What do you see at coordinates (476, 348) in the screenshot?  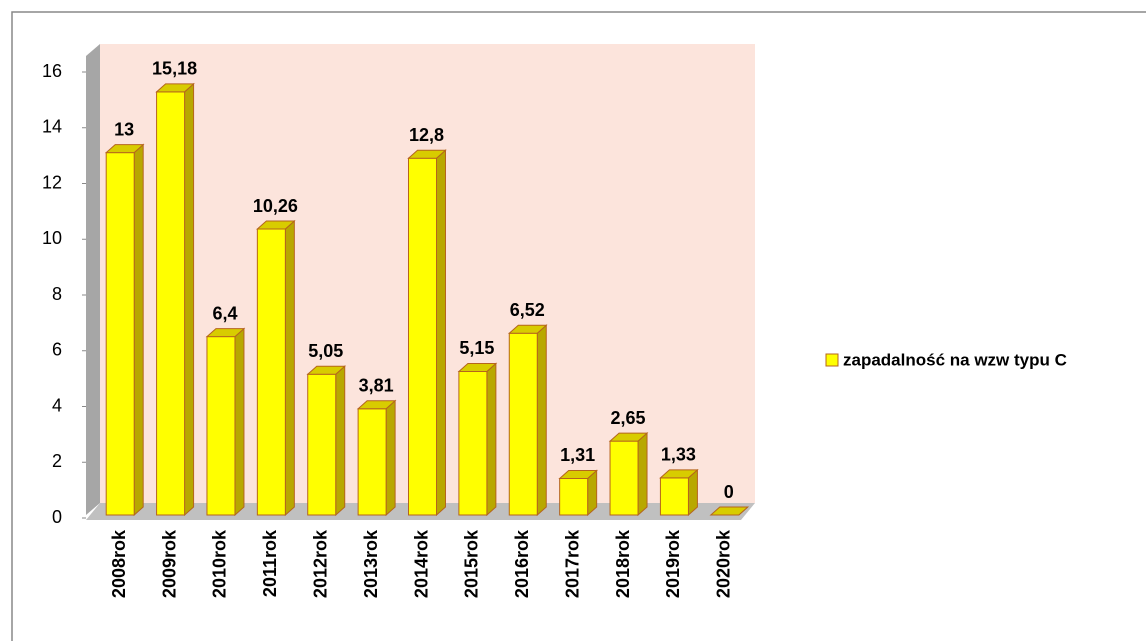 I see `data-label: 5,15` at bounding box center [476, 348].